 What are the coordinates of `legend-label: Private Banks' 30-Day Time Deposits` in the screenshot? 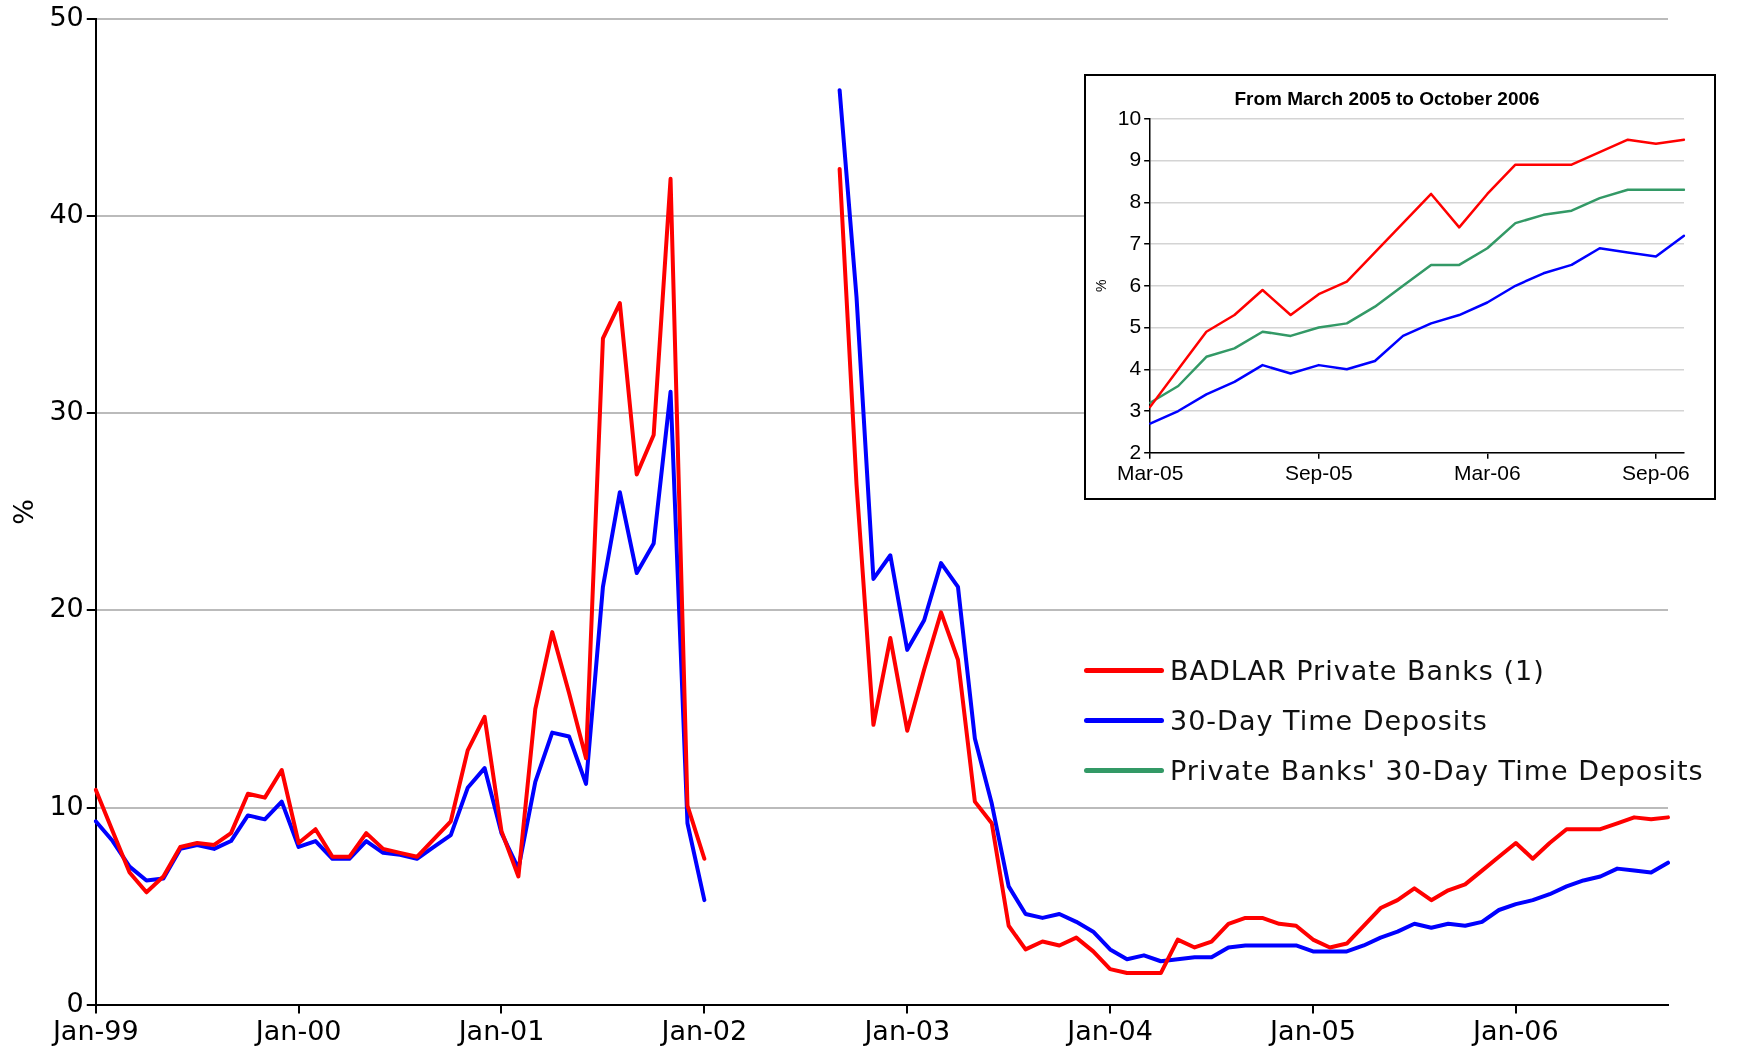 It's located at (1437, 770).